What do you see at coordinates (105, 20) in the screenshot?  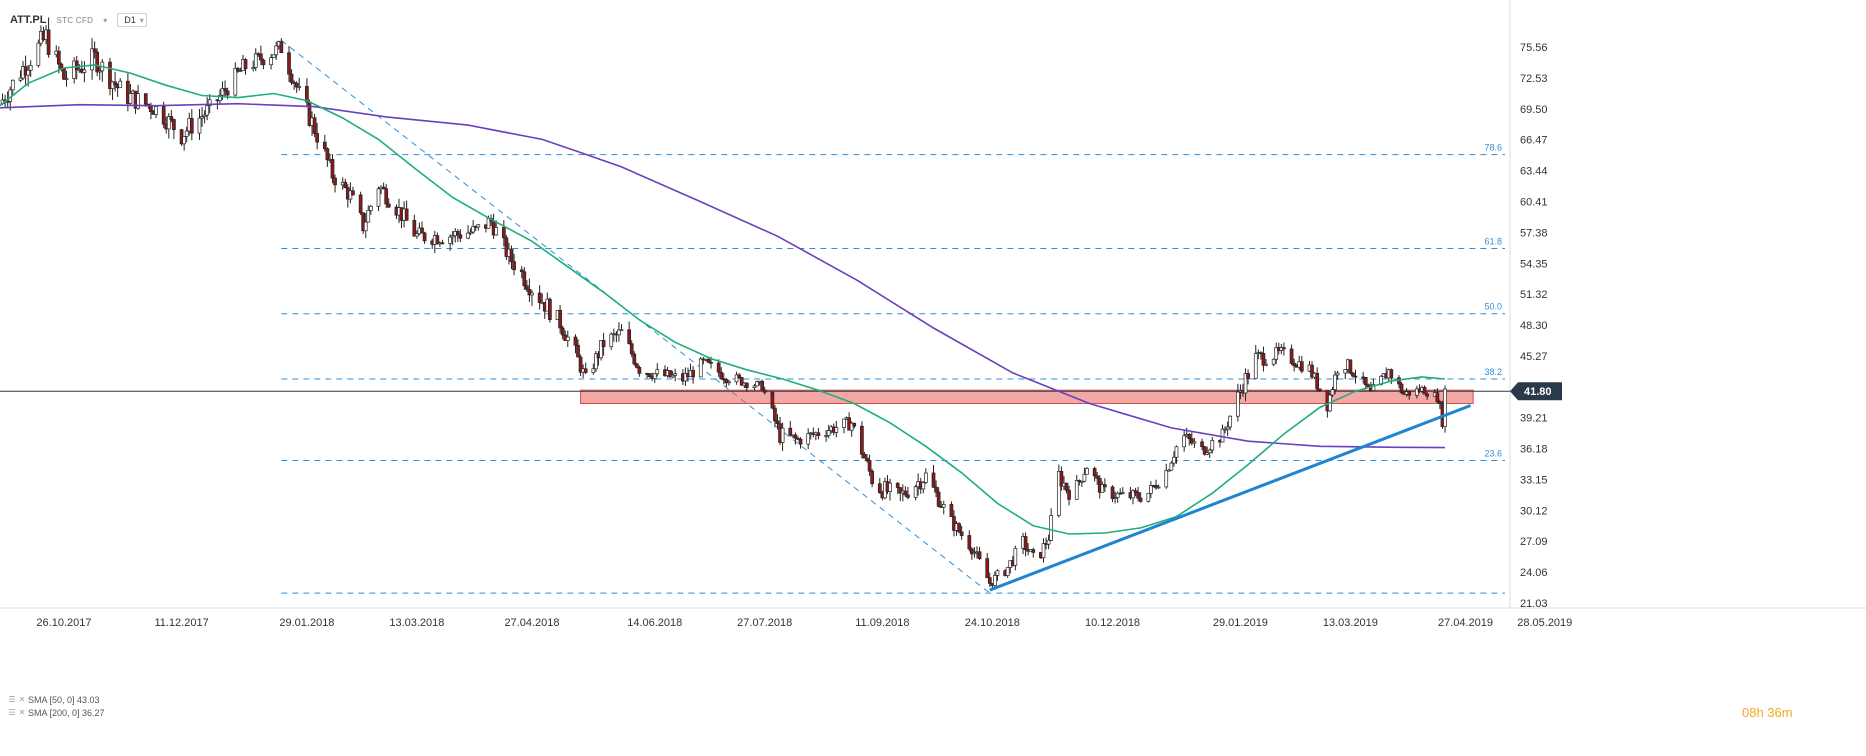 I see `chevron-down-icon: ▾` at bounding box center [105, 20].